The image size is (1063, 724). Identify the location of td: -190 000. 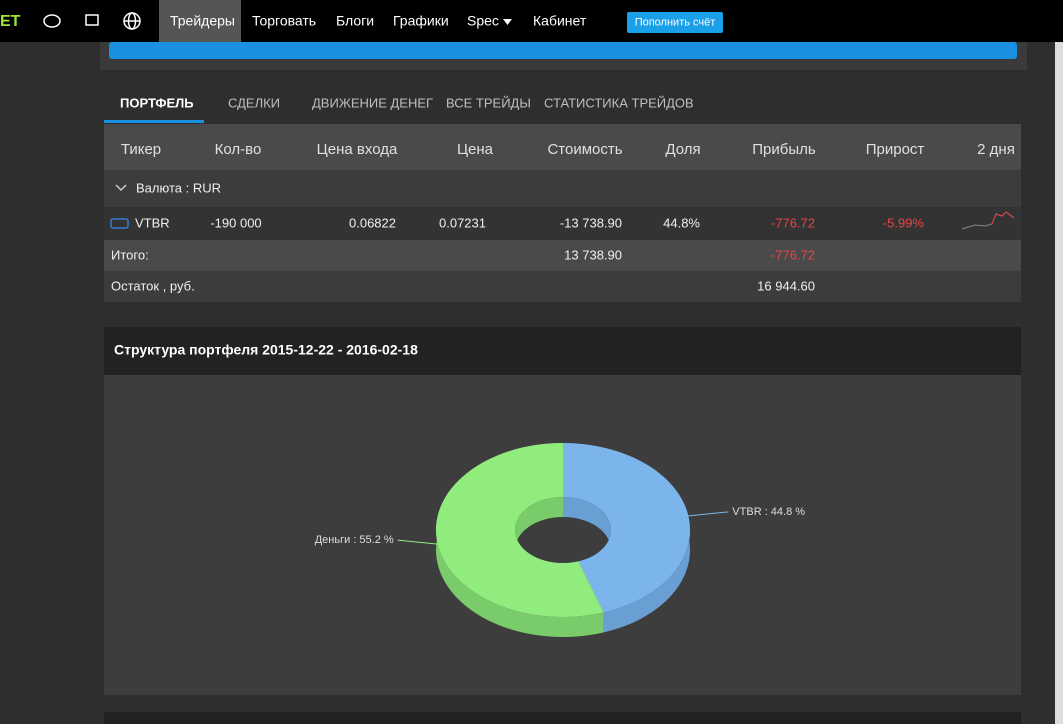
(235, 222).